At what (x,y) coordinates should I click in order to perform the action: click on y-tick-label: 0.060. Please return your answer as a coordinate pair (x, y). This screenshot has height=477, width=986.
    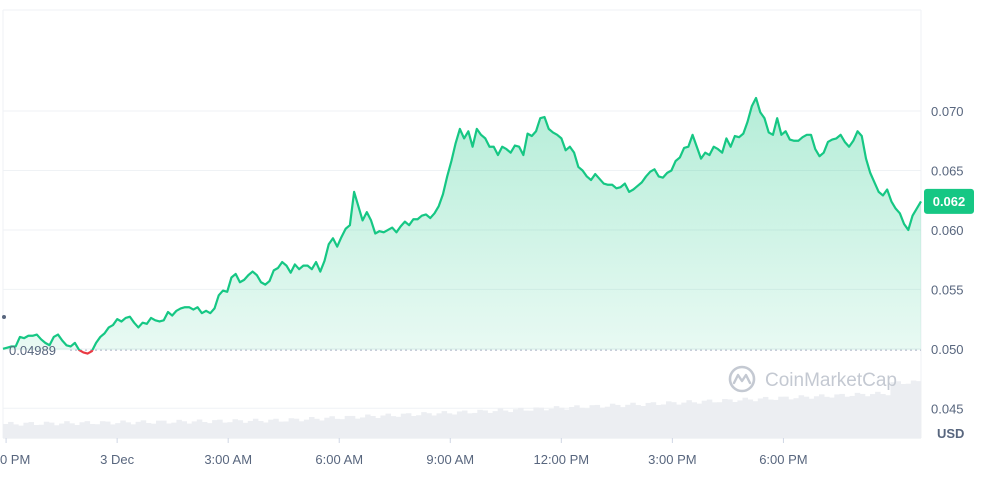
    Looking at the image, I should click on (947, 230).